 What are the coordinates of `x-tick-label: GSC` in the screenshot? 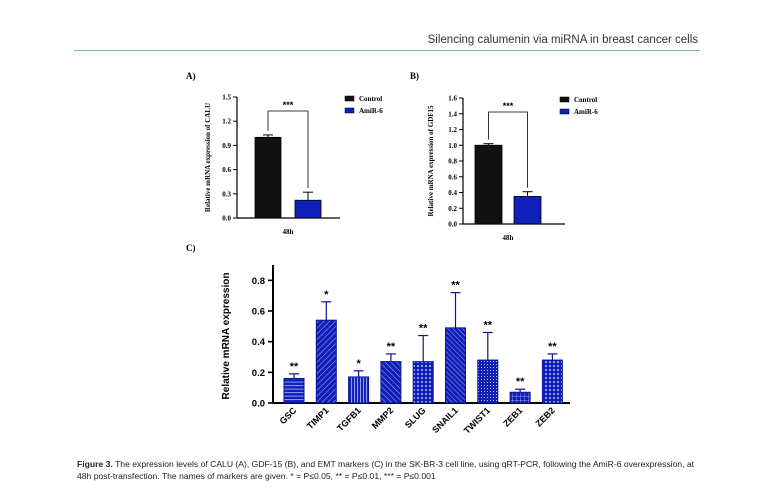 It's located at (288, 415).